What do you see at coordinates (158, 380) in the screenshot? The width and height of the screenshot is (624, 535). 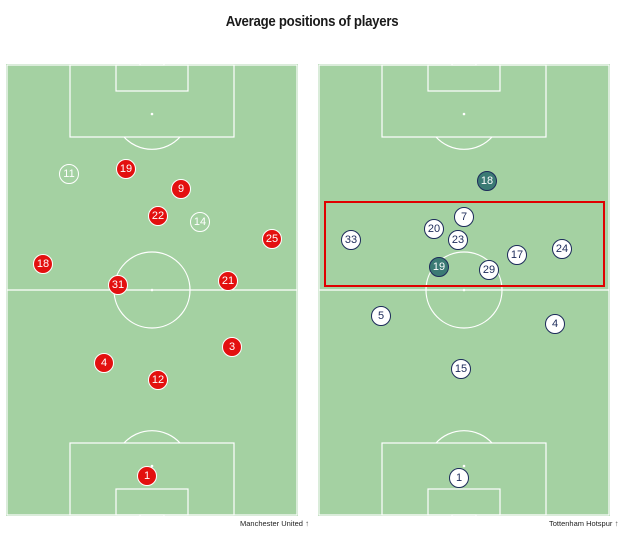 I see `home-player-marker: 12` at bounding box center [158, 380].